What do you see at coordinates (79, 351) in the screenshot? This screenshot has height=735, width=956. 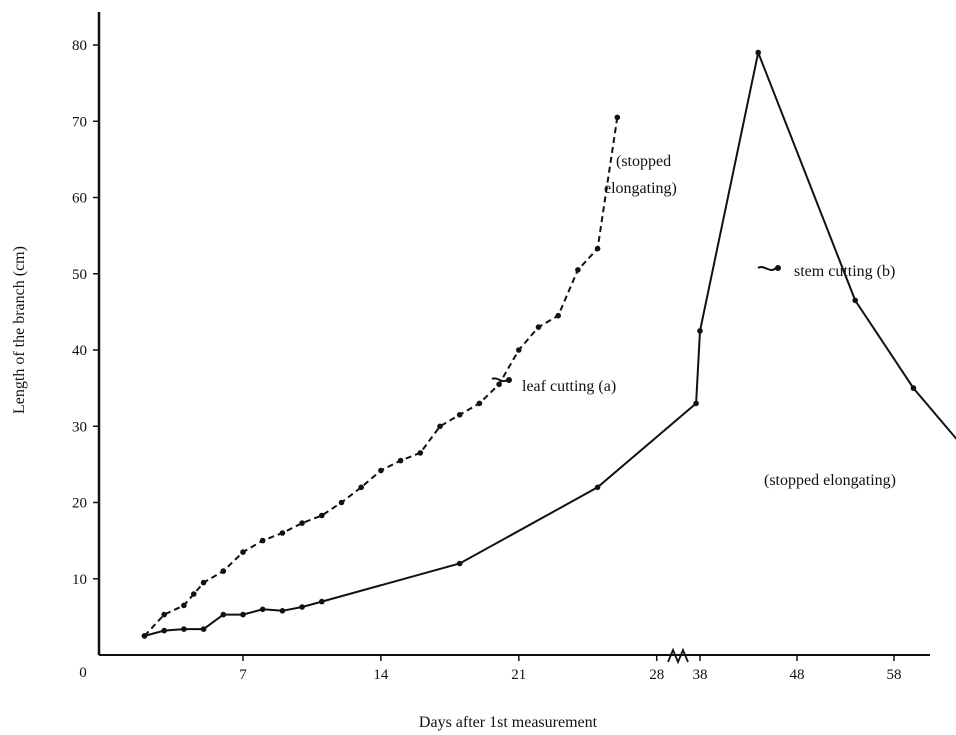 I see `y-tick-label: 40` at bounding box center [79, 351].